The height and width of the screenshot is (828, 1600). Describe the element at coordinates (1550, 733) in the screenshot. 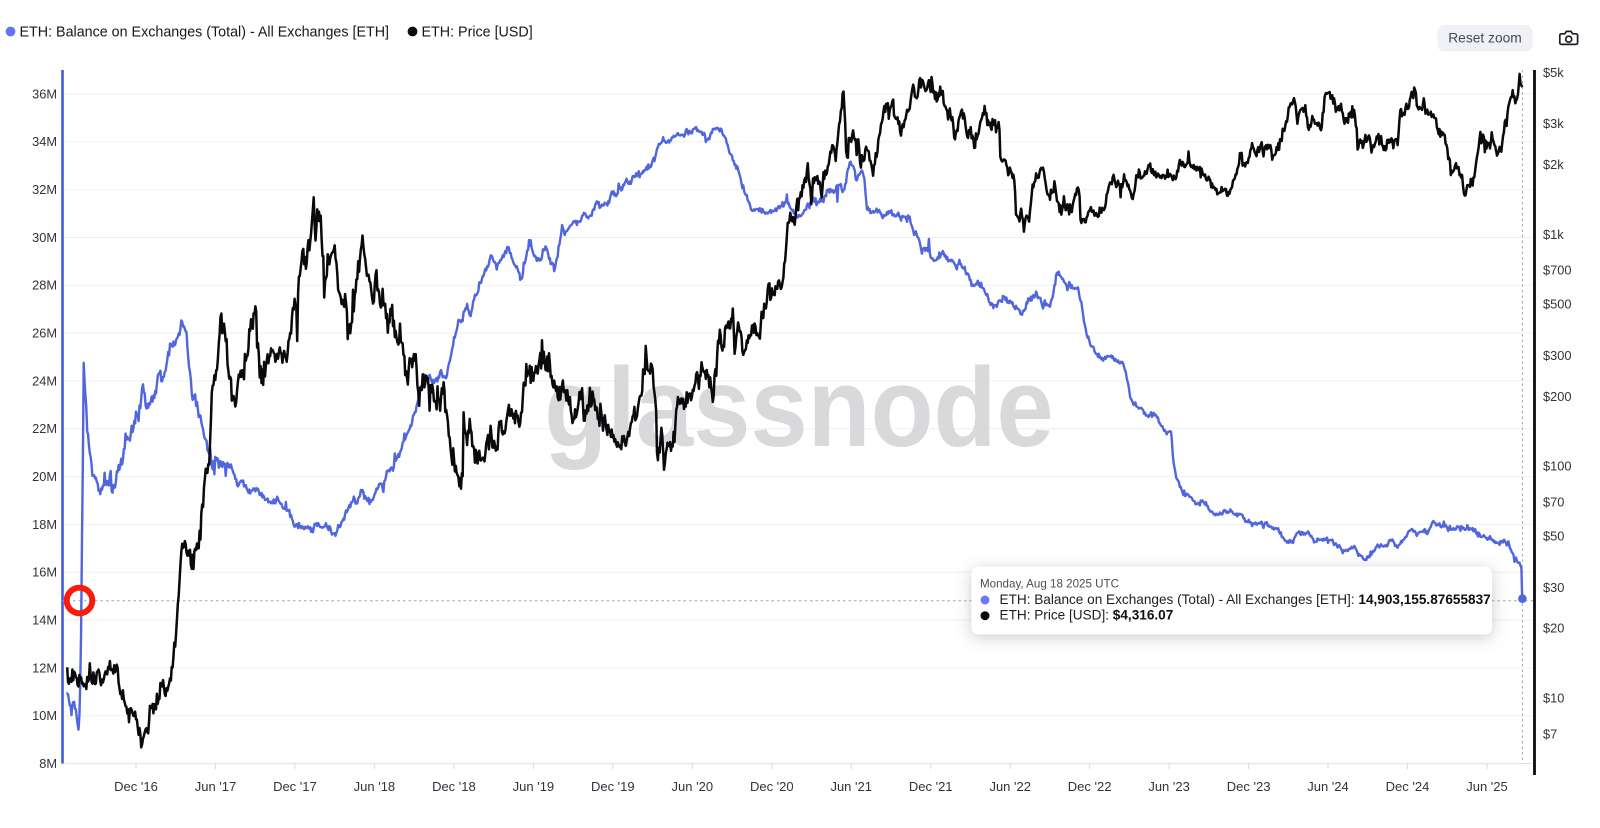

I see `svg-text: $7` at that location.